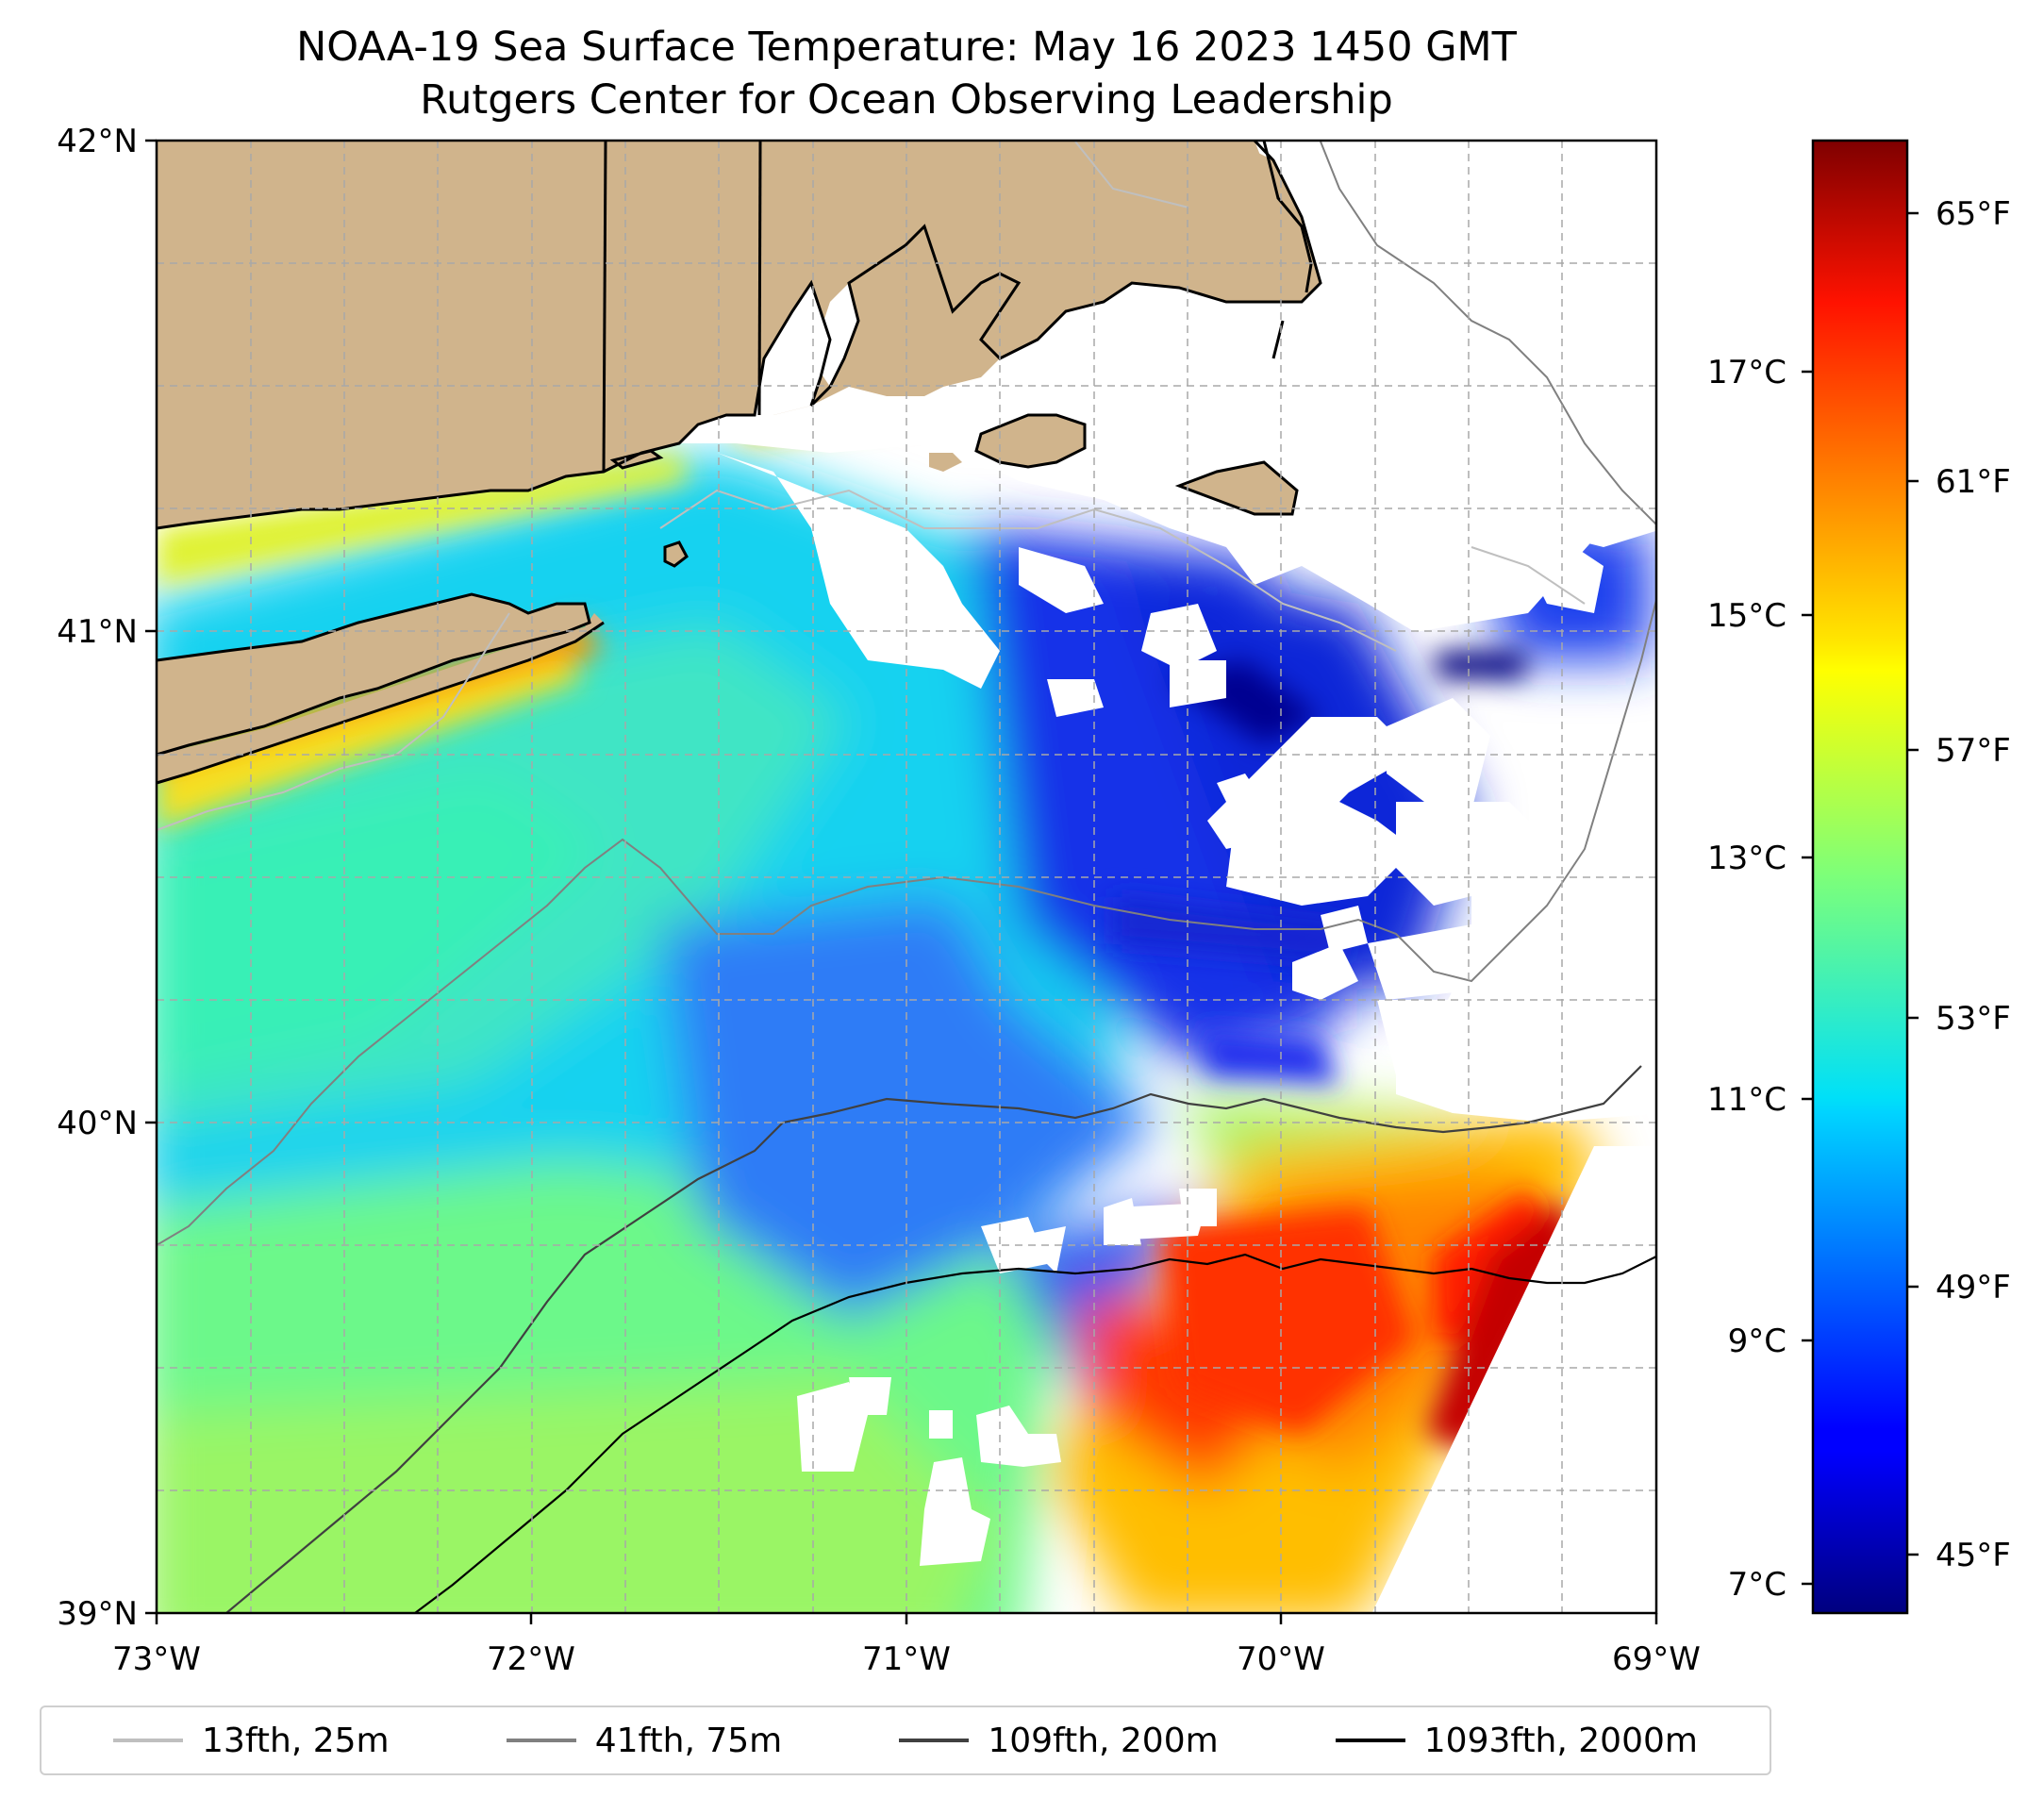 Image resolution: width=2044 pixels, height=1797 pixels. I want to click on celsius-tick: 7°C, so click(1757, 1585).